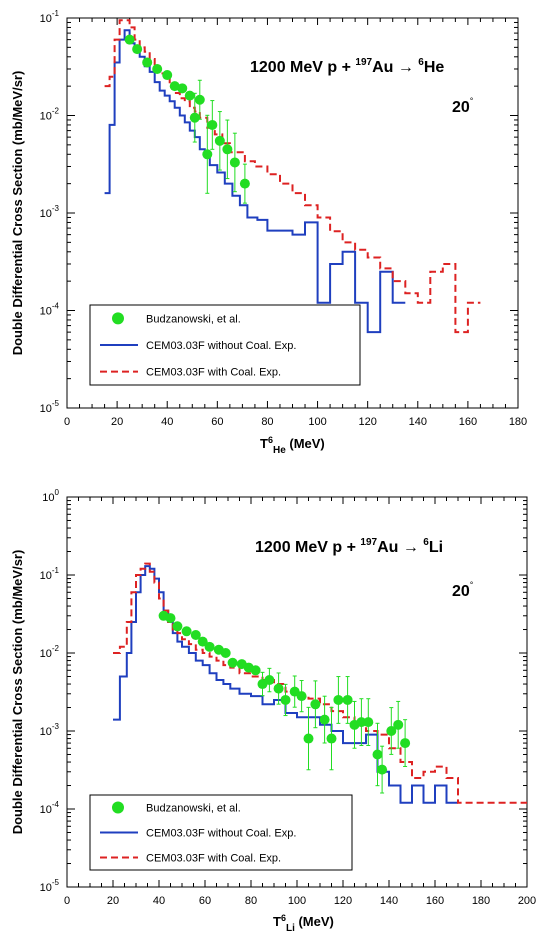 This screenshot has width=553, height=937. Describe the element at coordinates (527, 901) in the screenshot. I see `x-tick-label: 200` at that location.